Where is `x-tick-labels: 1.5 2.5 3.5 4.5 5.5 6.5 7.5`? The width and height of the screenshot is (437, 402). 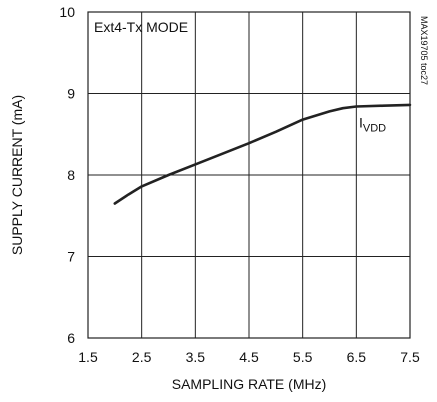 x-tick-labels: 1.5 2.5 3.5 4.5 5.5 6.5 7.5 is located at coordinates (249, 357).